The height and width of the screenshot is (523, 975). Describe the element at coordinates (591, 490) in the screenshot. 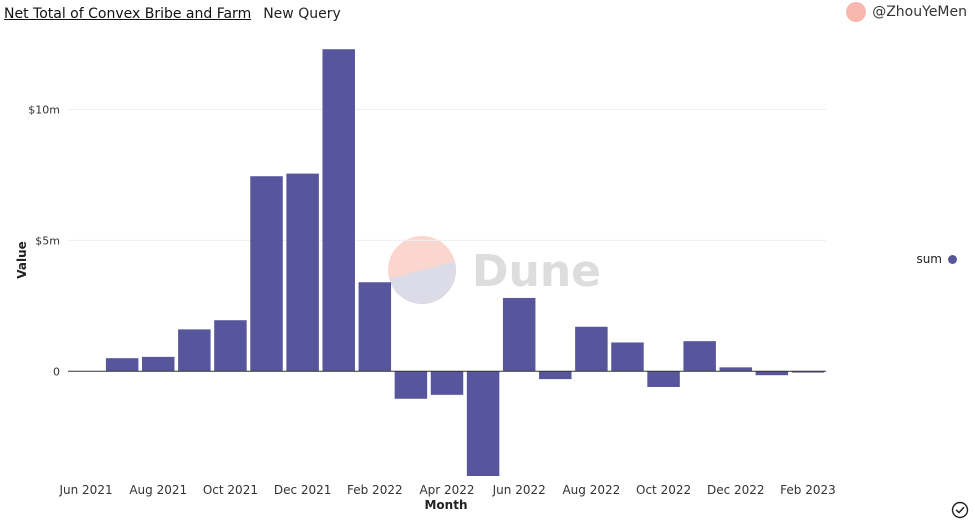

I see `x-tick-label: Aug 2022` at that location.